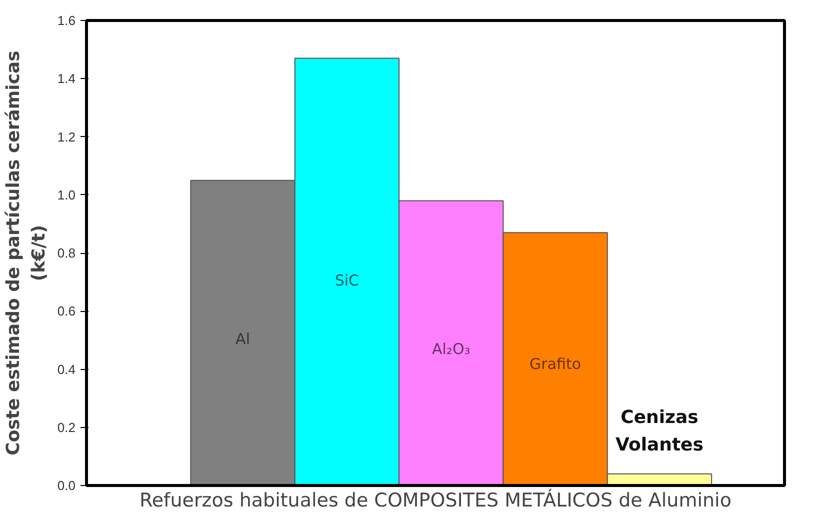 This screenshot has width=814, height=514. Describe the element at coordinates (66, 194) in the screenshot. I see `y-tick-label: 1.0` at that location.